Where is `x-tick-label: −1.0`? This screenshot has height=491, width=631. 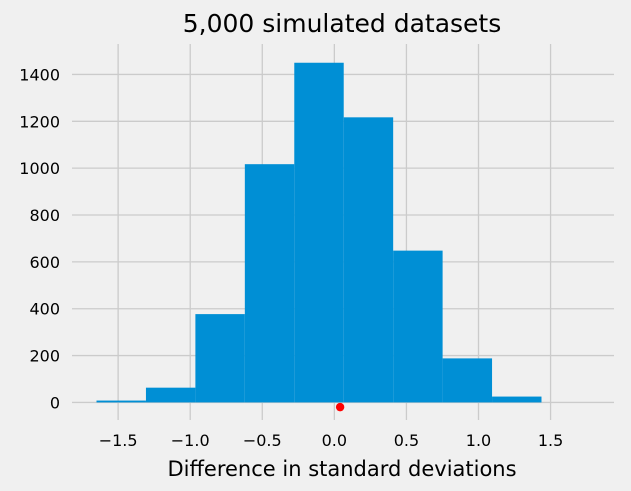 x-tick-label: −1.0 is located at coordinates (190, 440).